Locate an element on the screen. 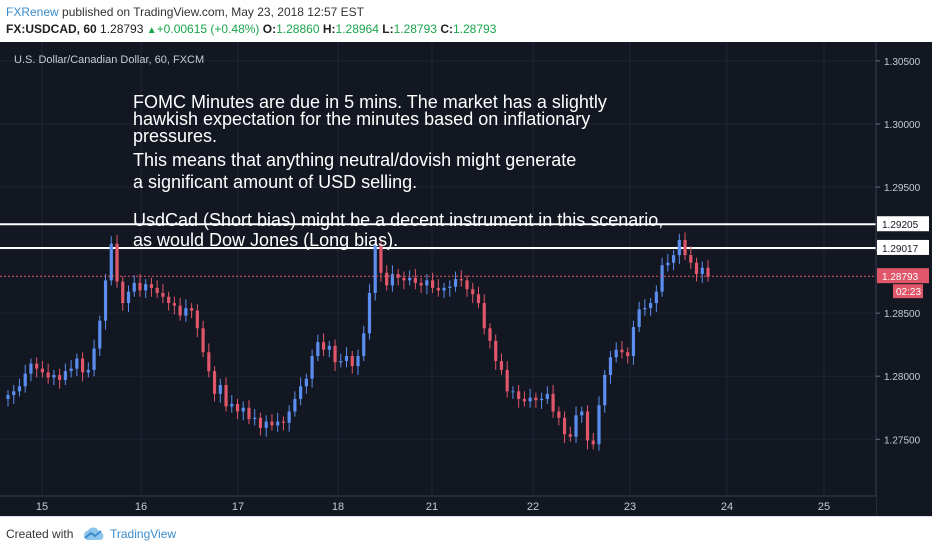 The image size is (932, 551). author-link: FXRenew is located at coordinates (32, 12).